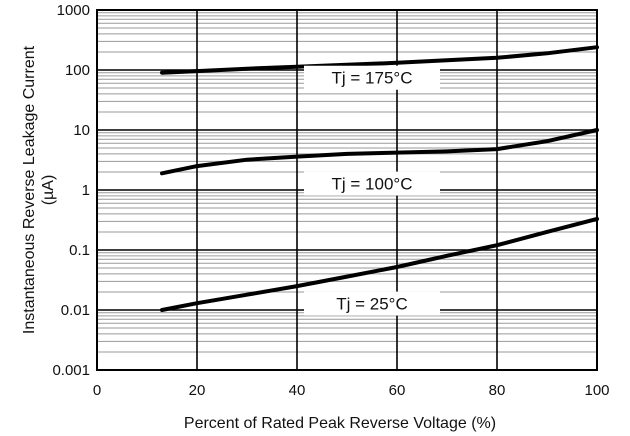  I want to click on y-tick-label: 0.01, so click(75, 310).